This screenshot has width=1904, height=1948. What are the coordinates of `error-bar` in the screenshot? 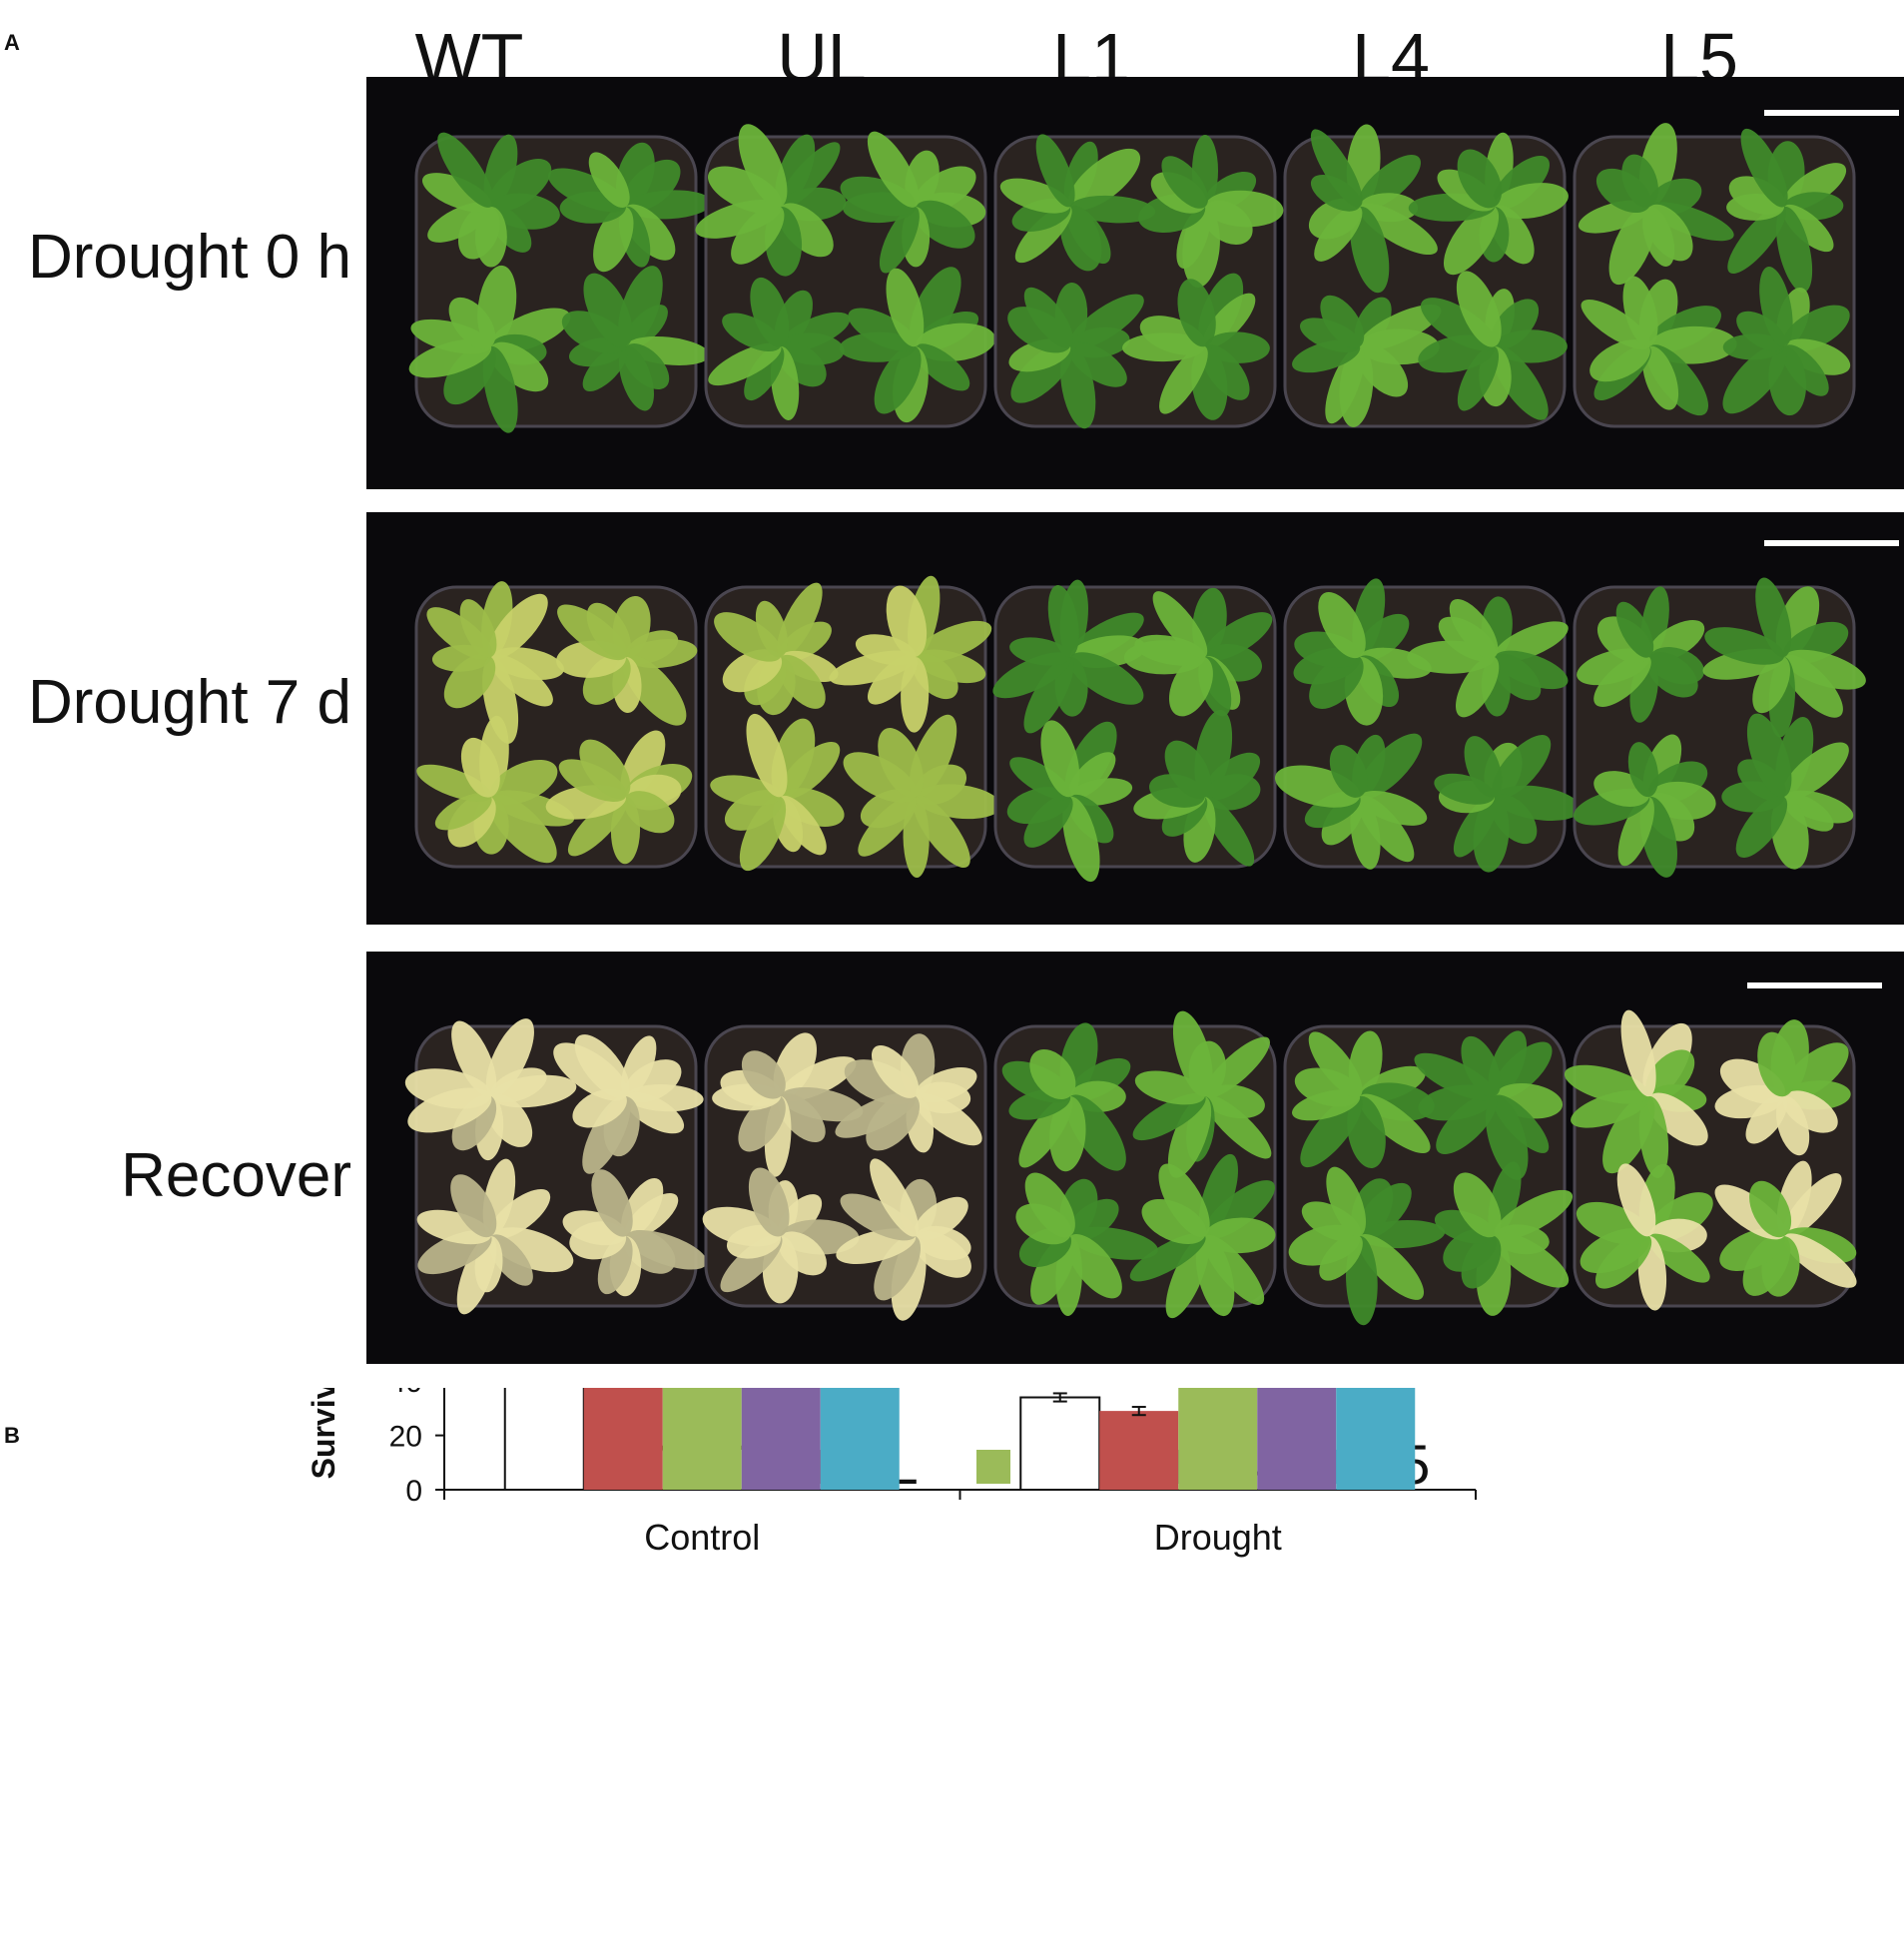 It's located at (1138, 1411).